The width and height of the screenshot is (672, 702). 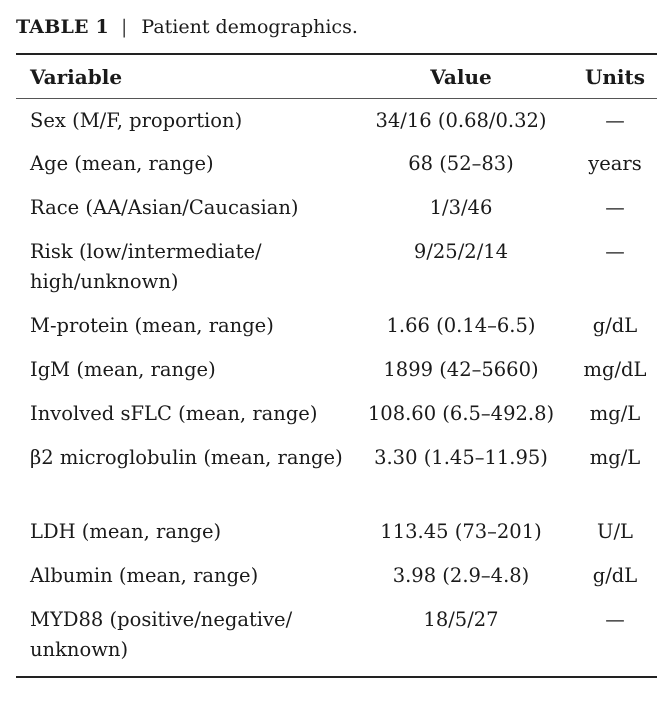 I want to click on cell-variable: Involved sFLC (mean, range), so click(x=174, y=413).